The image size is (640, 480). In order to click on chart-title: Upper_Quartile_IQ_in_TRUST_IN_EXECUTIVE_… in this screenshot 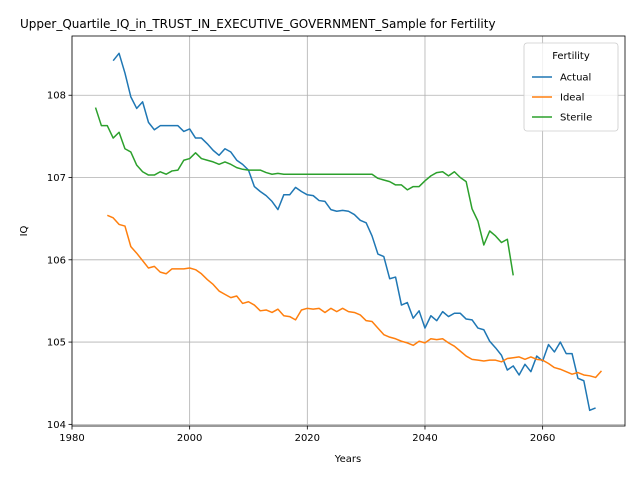, I will do `click(258, 24)`.